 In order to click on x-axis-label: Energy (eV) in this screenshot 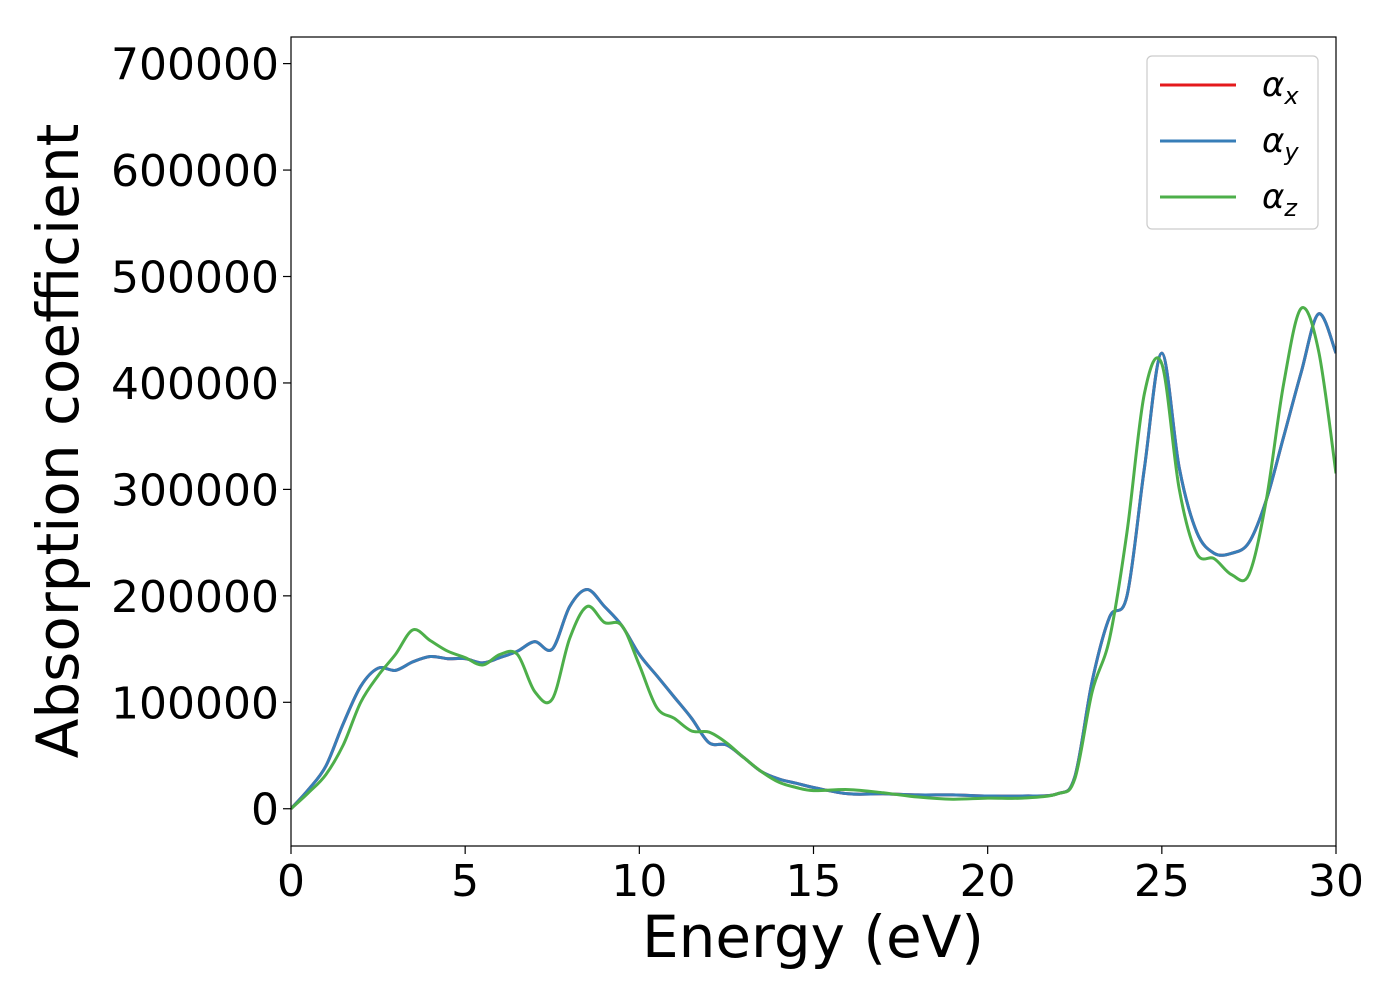, I will do `click(813, 937)`.